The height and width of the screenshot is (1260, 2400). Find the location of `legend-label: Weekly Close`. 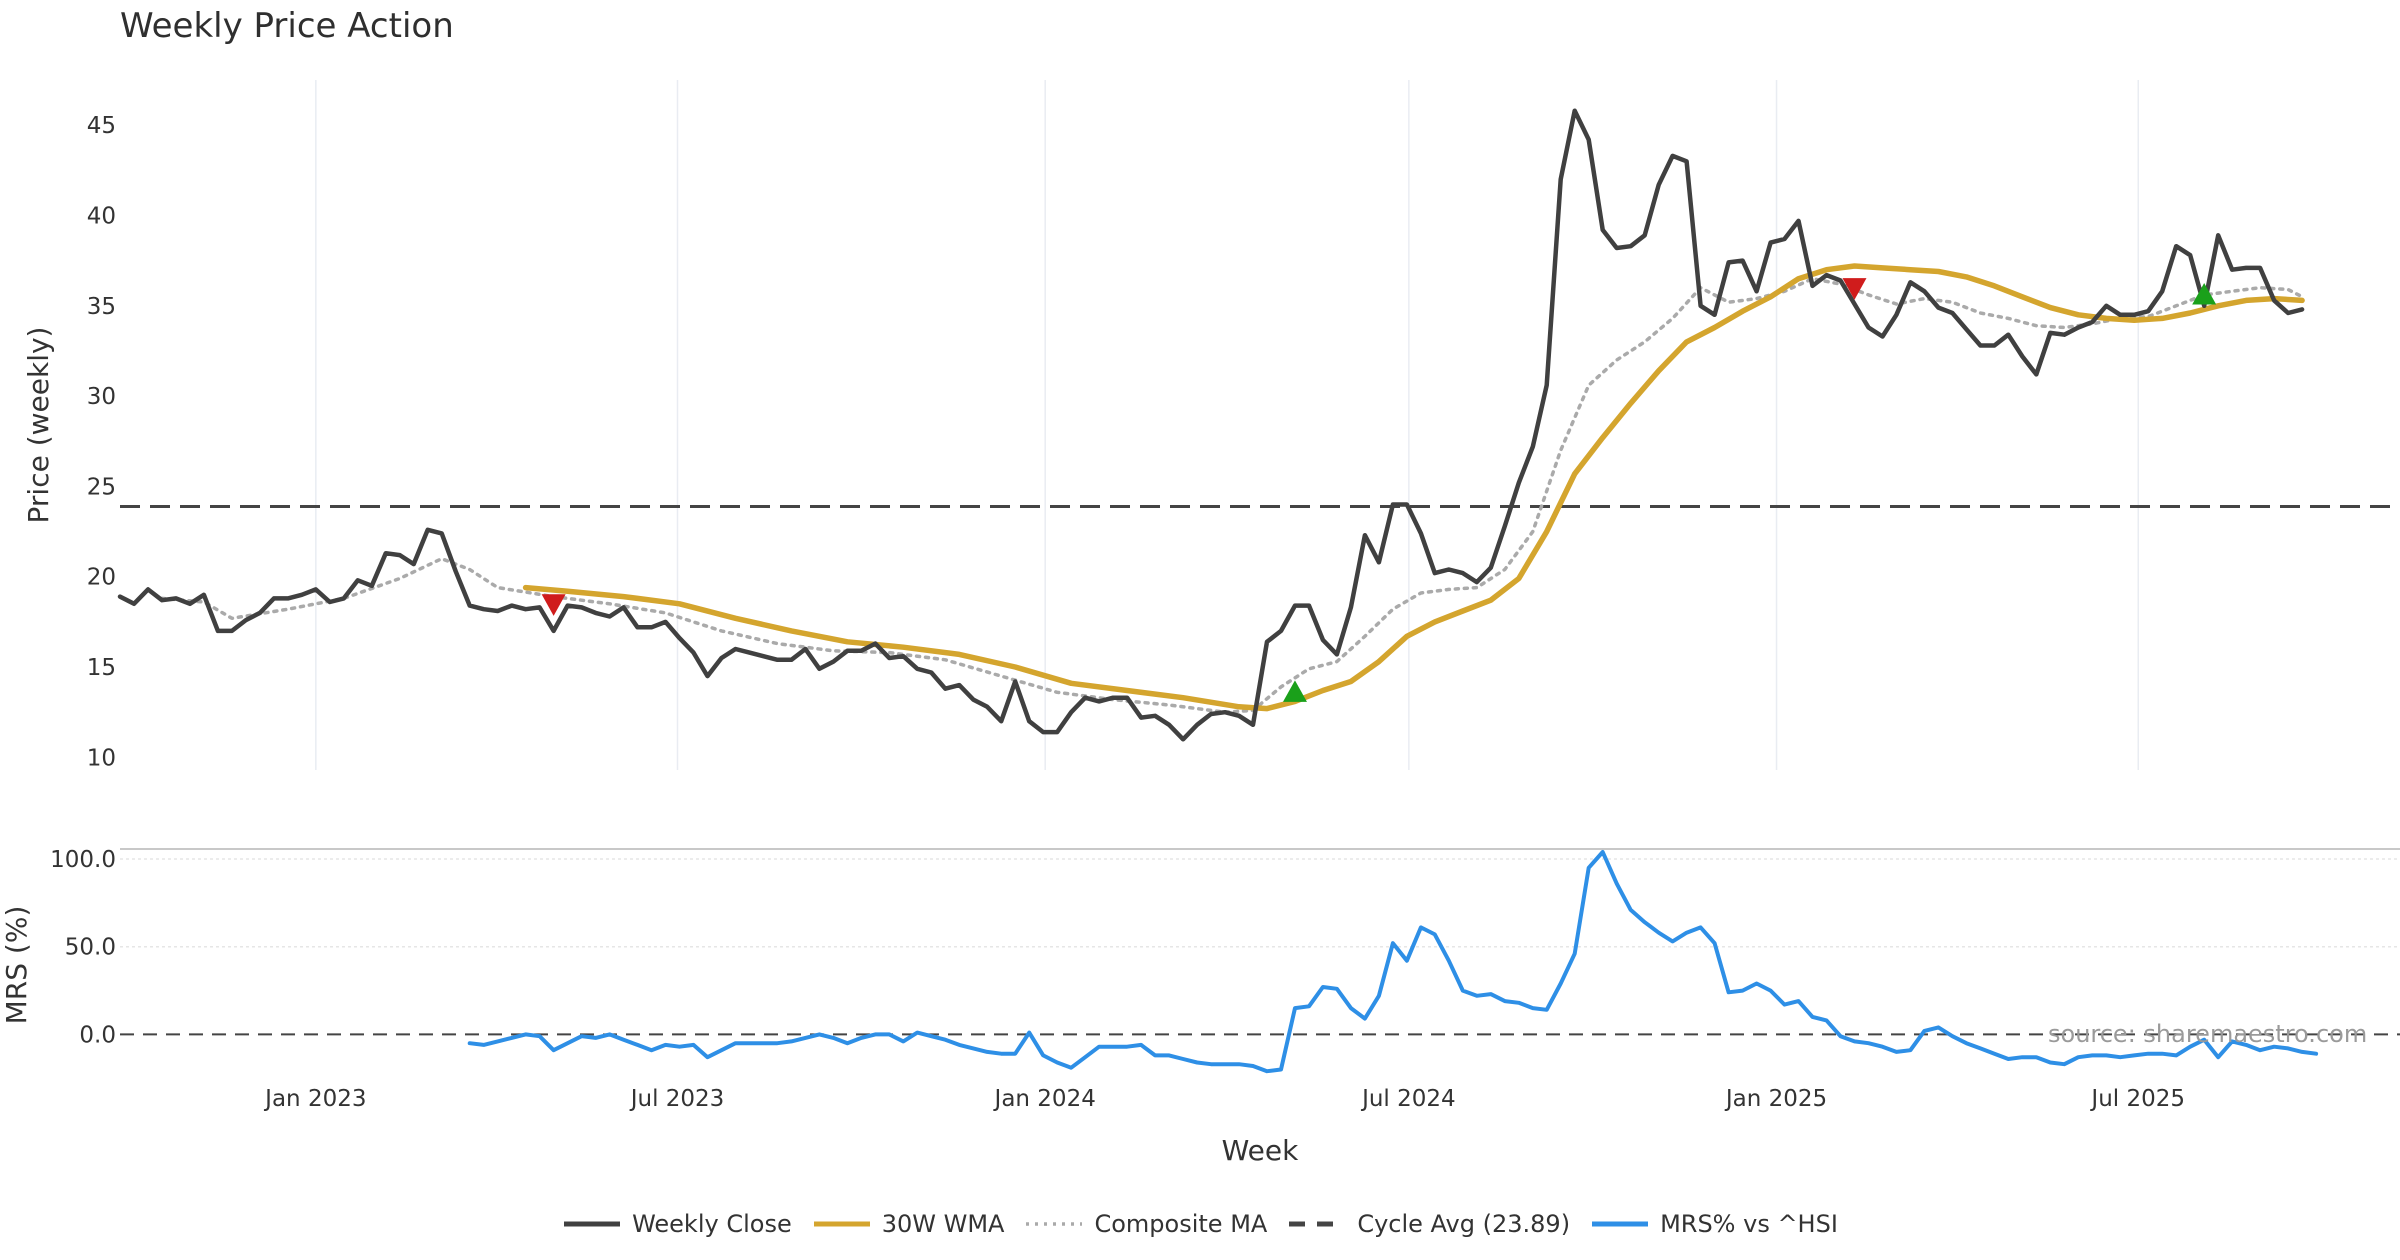

legend-label: Weekly Close is located at coordinates (712, 1224).